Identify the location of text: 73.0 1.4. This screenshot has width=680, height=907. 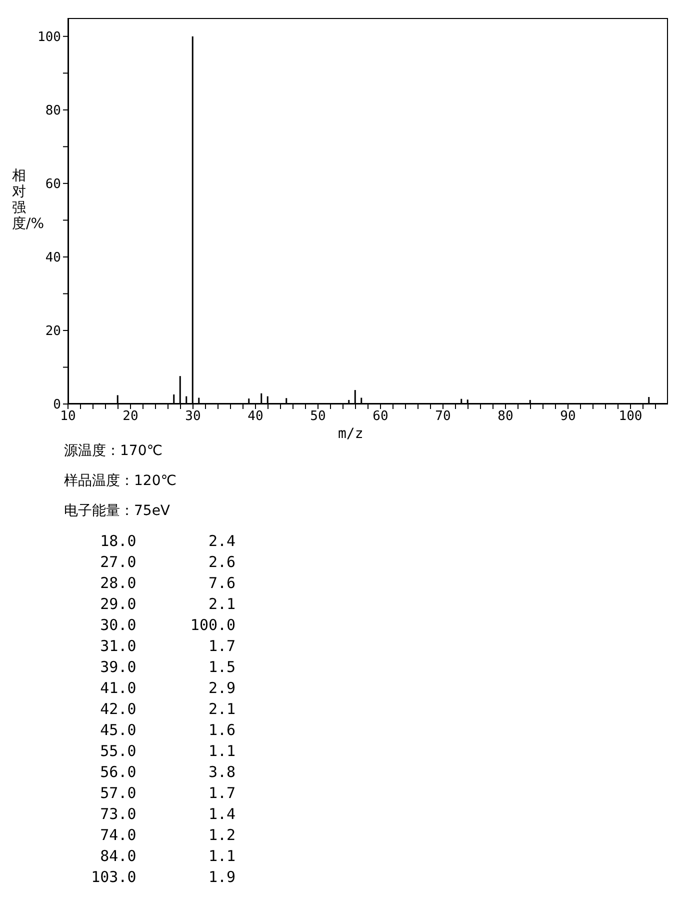
(168, 815).